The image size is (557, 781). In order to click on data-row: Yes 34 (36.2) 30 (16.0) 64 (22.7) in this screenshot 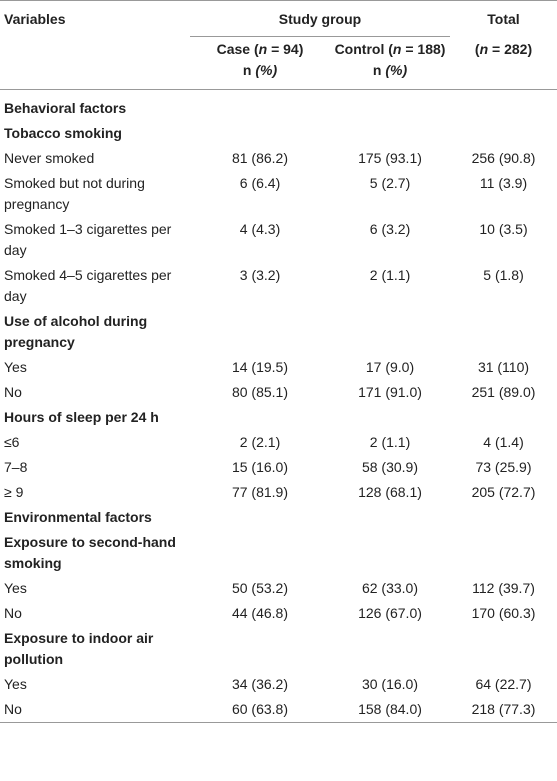, I will do `click(278, 684)`.